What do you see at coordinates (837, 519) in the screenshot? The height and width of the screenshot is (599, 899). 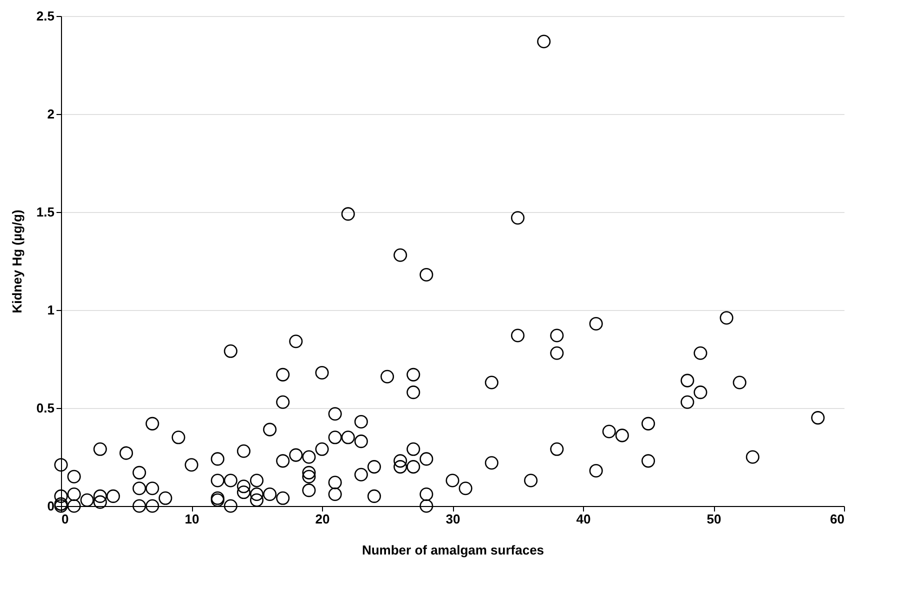 I see `x-tick-label: 60` at bounding box center [837, 519].